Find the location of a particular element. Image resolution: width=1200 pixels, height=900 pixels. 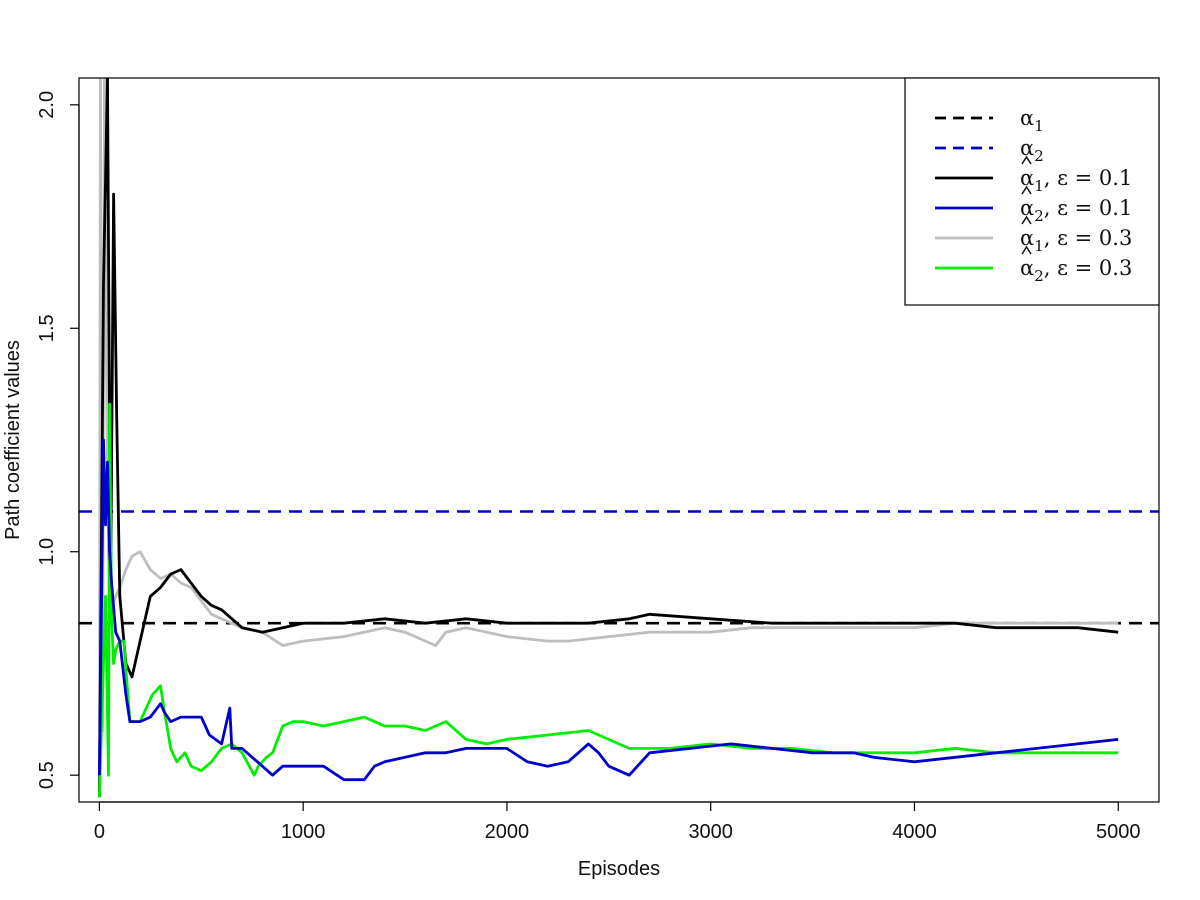

y-axis-label: Path coefficient values is located at coordinates (13, 440).